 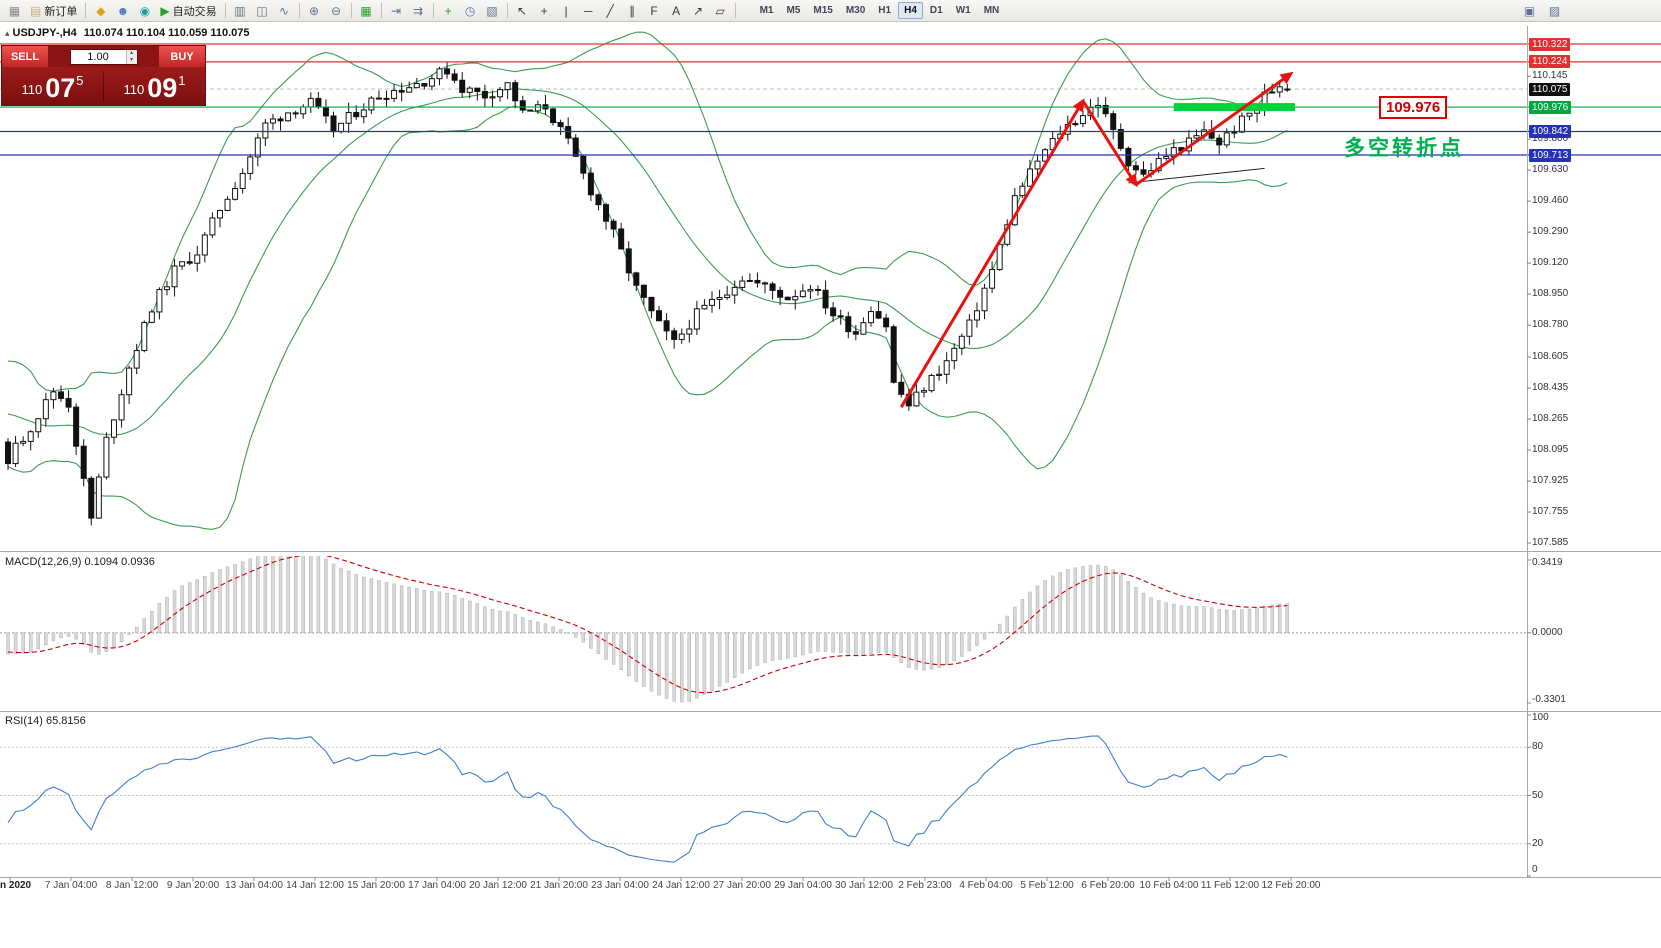 What do you see at coordinates (182, 80) in the screenshot?
I see `buy-price-sup: 1` at bounding box center [182, 80].